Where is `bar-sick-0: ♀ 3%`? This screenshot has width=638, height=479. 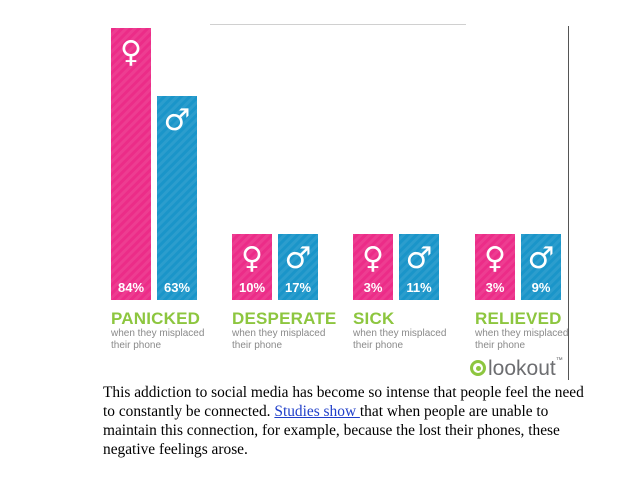 bar-sick-0: ♀ 3% is located at coordinates (373, 267).